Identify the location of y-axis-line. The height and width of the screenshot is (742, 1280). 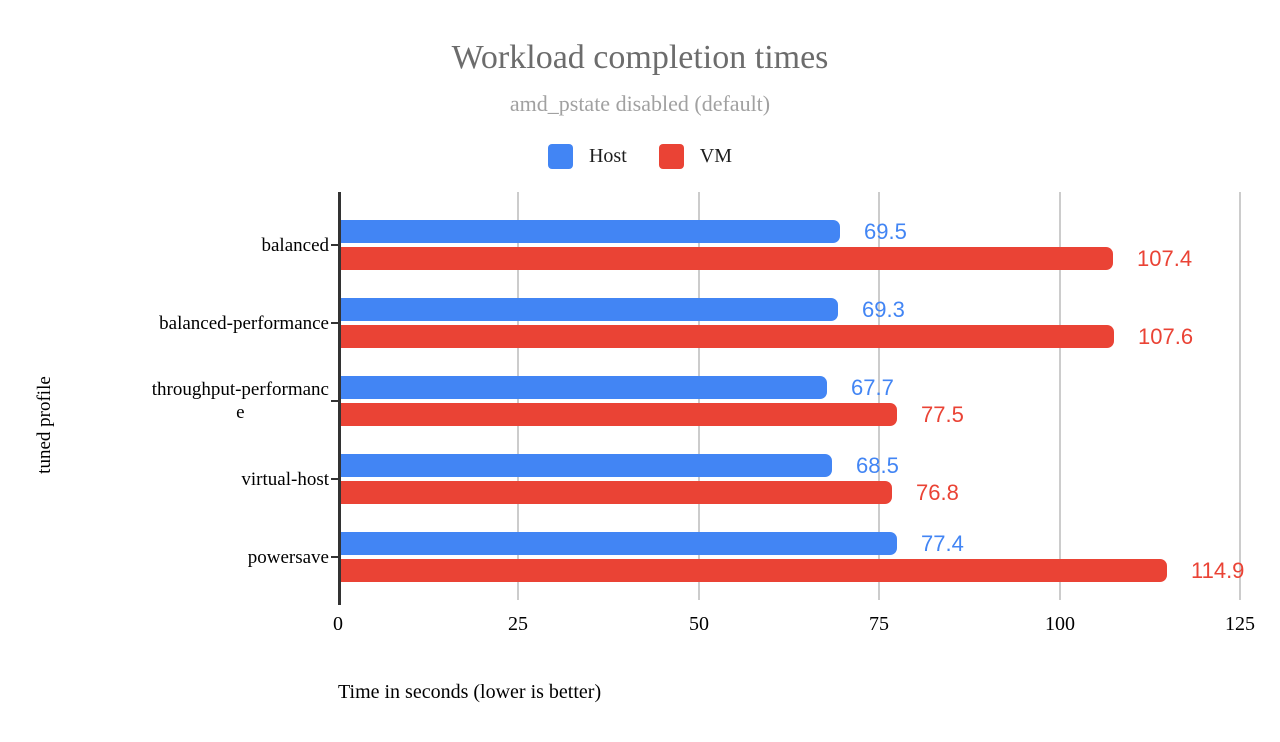
(339, 398).